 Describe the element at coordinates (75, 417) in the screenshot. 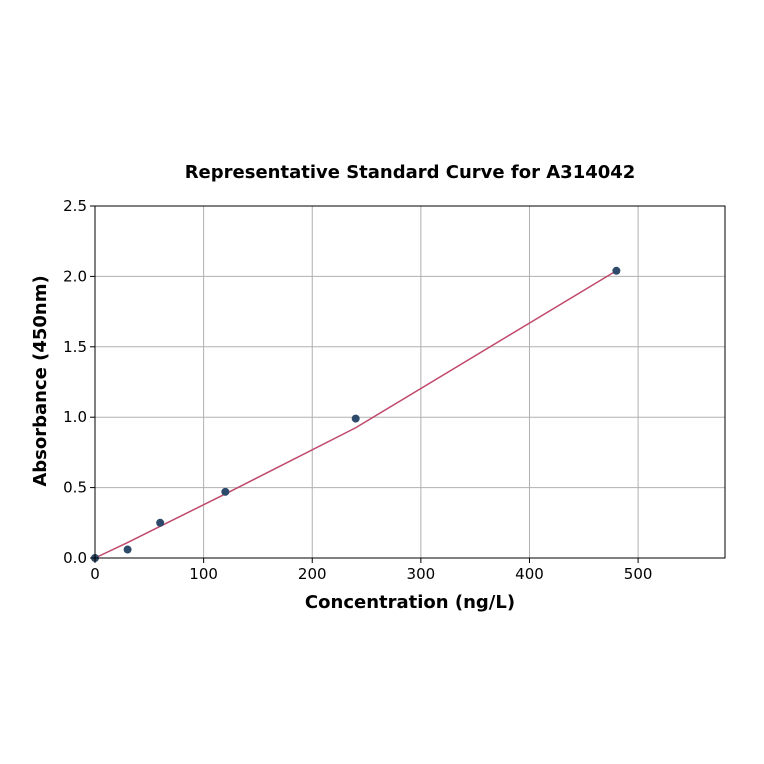

I see `y-tick-label: 1.0` at that location.